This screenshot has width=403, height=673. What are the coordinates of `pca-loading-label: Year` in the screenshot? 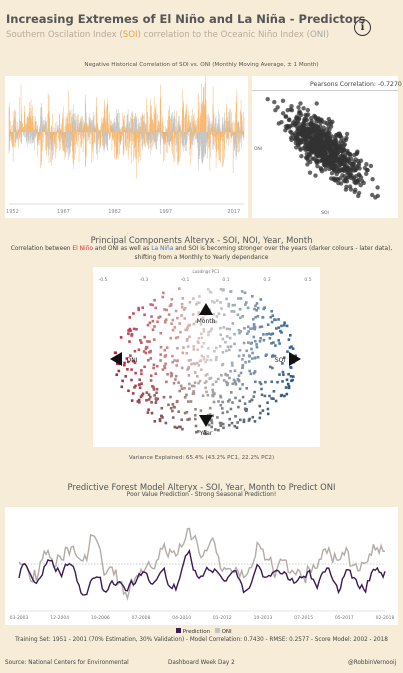 It's located at (206, 433).